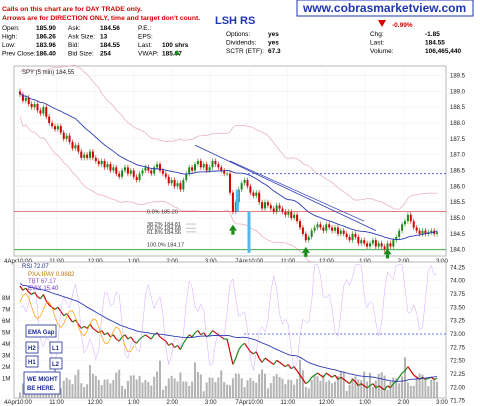 This screenshot has height=406, width=480. I want to click on price-ytick-0: 189.5, so click(458, 77).